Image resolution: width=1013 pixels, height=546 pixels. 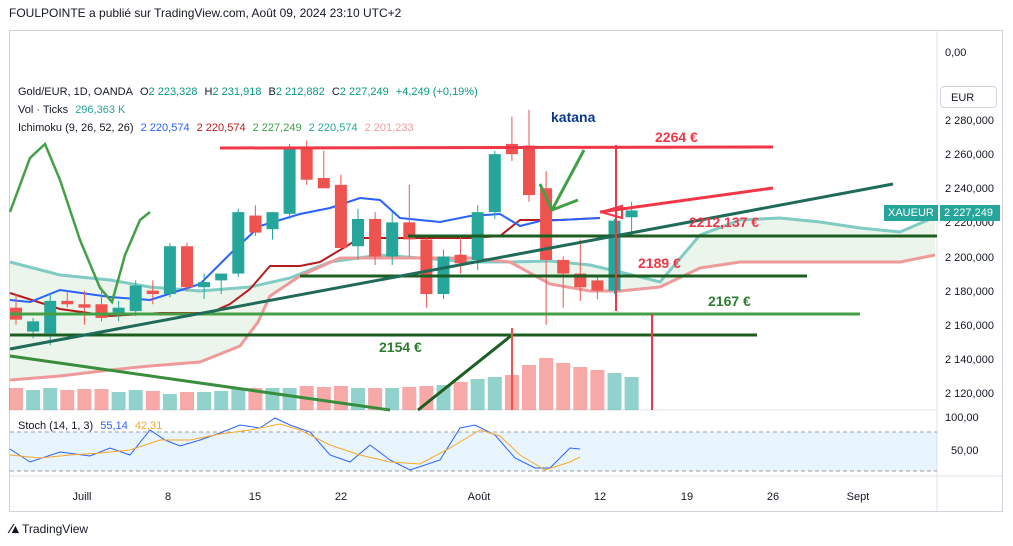 I want to click on price-tick-label: 2 260,000, so click(x=969, y=155).